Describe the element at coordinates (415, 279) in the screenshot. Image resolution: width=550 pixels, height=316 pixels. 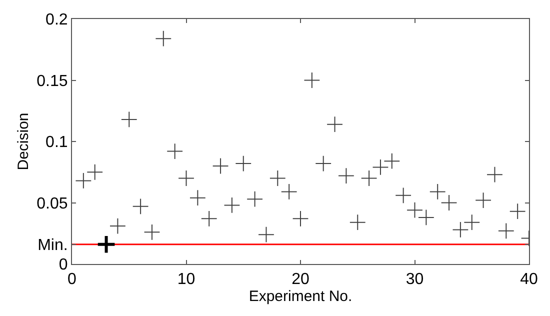
I see `x-tick-label: 30` at that location.